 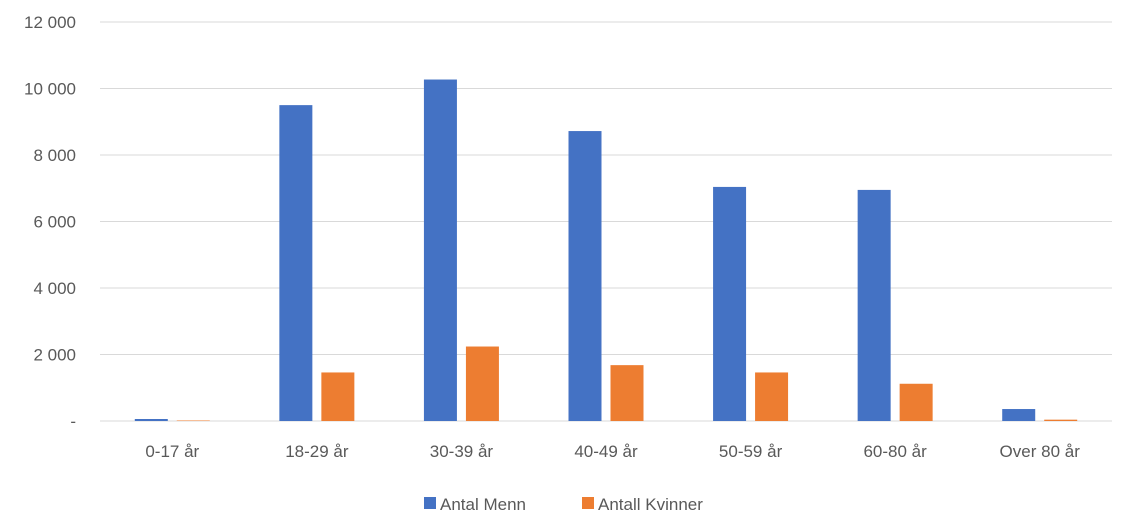 What do you see at coordinates (606, 451) in the screenshot?
I see `x-tick-label: 40-49 år` at bounding box center [606, 451].